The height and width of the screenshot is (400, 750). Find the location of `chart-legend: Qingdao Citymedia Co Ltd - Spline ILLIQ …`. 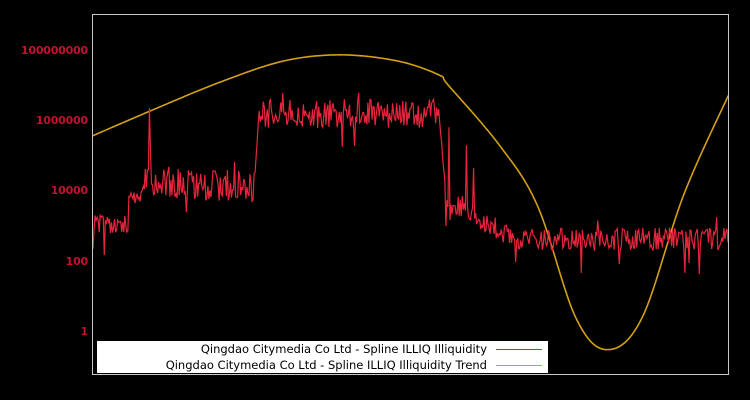

chart-legend: Qingdao Citymedia Co Ltd - Spline ILLIQ … is located at coordinates (322, 357).